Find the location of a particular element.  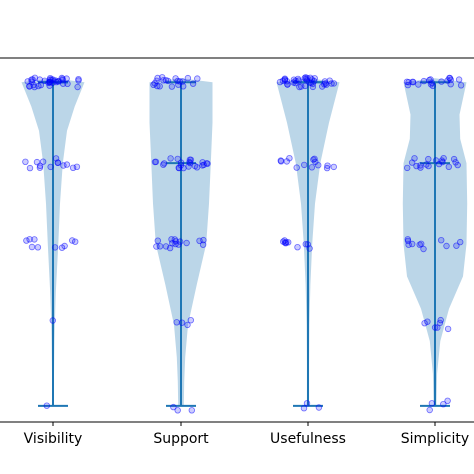

x-tick-label-visibility: Visibility is located at coordinates (53, 439).